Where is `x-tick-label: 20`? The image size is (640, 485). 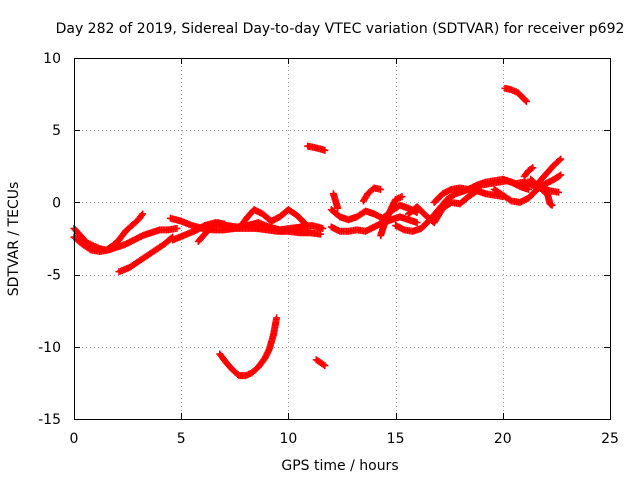 x-tick-label: 20 is located at coordinates (503, 439).